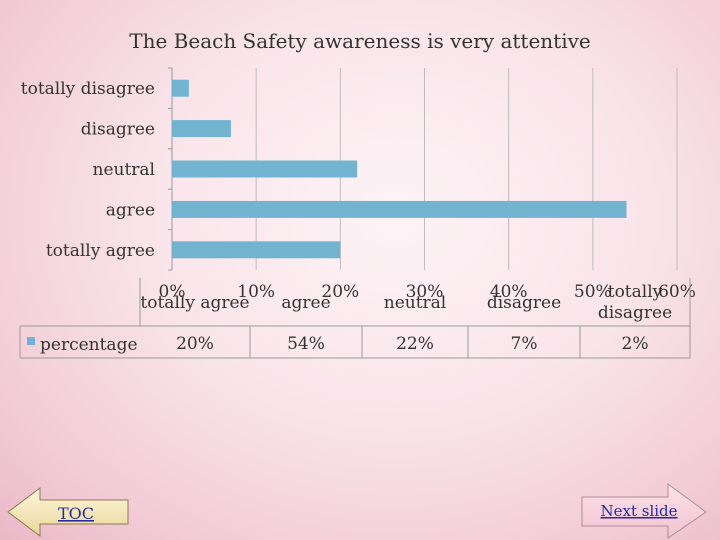 The height and width of the screenshot is (540, 720). I want to click on next-arrow-icon, so click(644, 511).